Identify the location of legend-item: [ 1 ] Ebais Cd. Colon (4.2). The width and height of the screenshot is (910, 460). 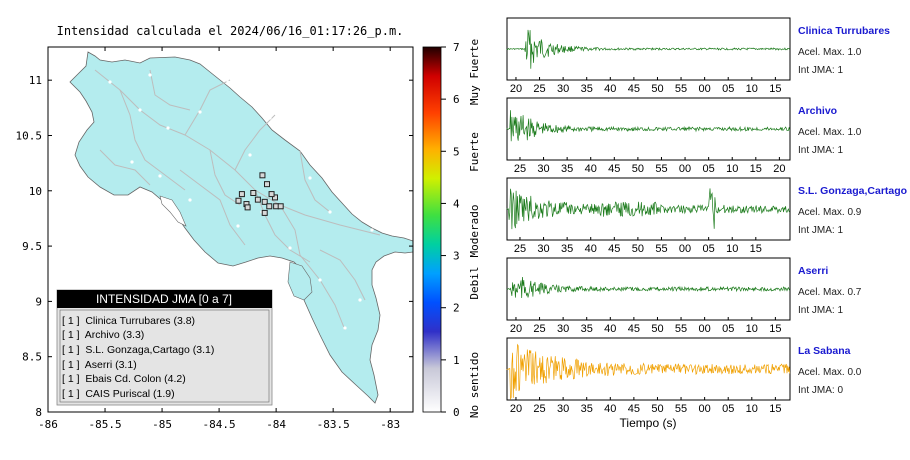
(124, 379).